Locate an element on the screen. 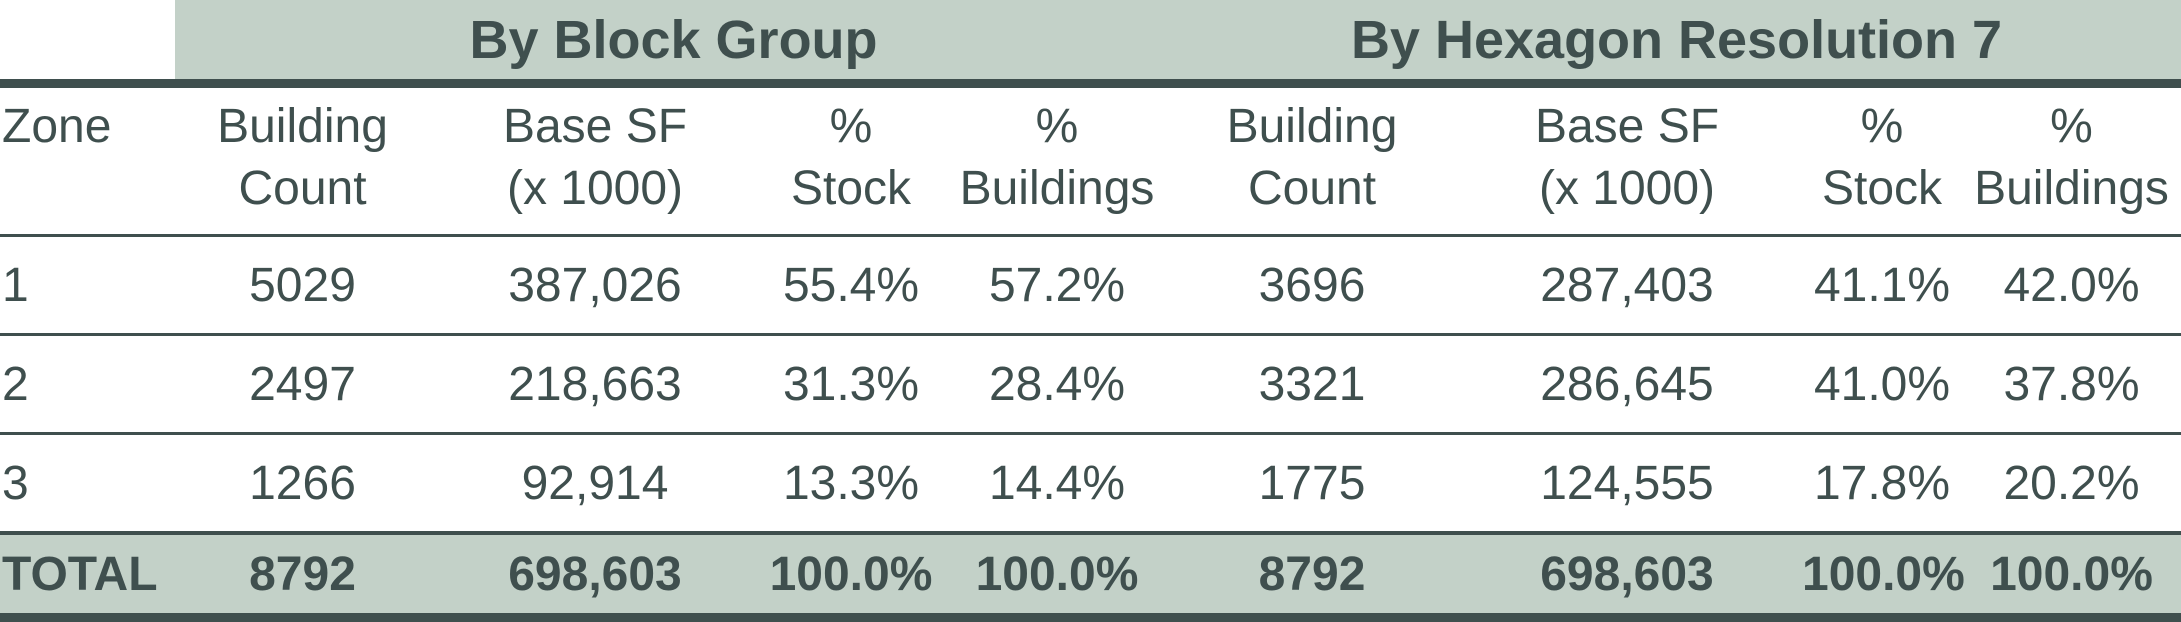 The width and height of the screenshot is (2181, 622). col-header-base-sf-bg: Base SF (x 1000) is located at coordinates (595, 160).